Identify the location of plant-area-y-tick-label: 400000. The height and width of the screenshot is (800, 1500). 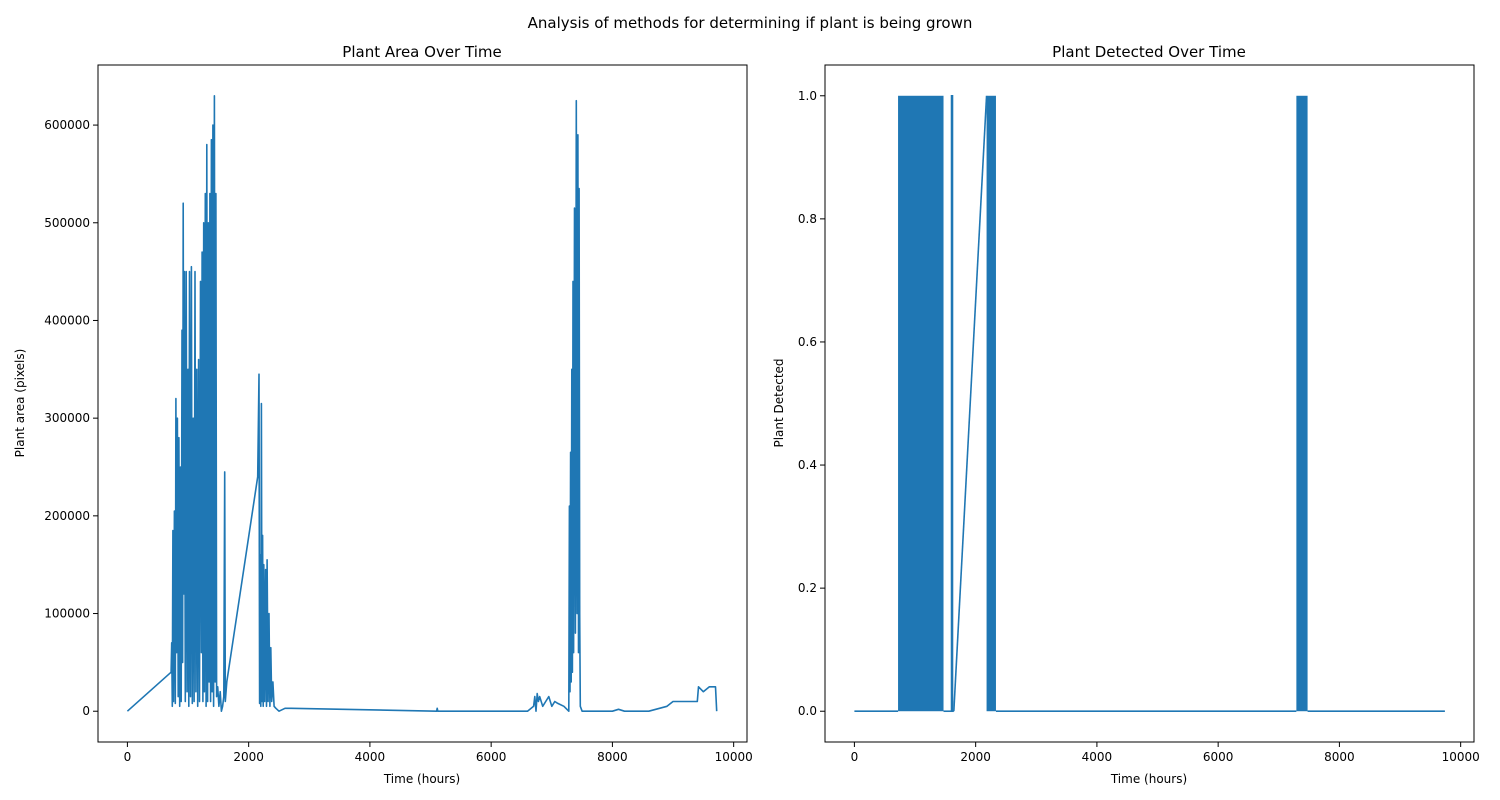
(67, 320).